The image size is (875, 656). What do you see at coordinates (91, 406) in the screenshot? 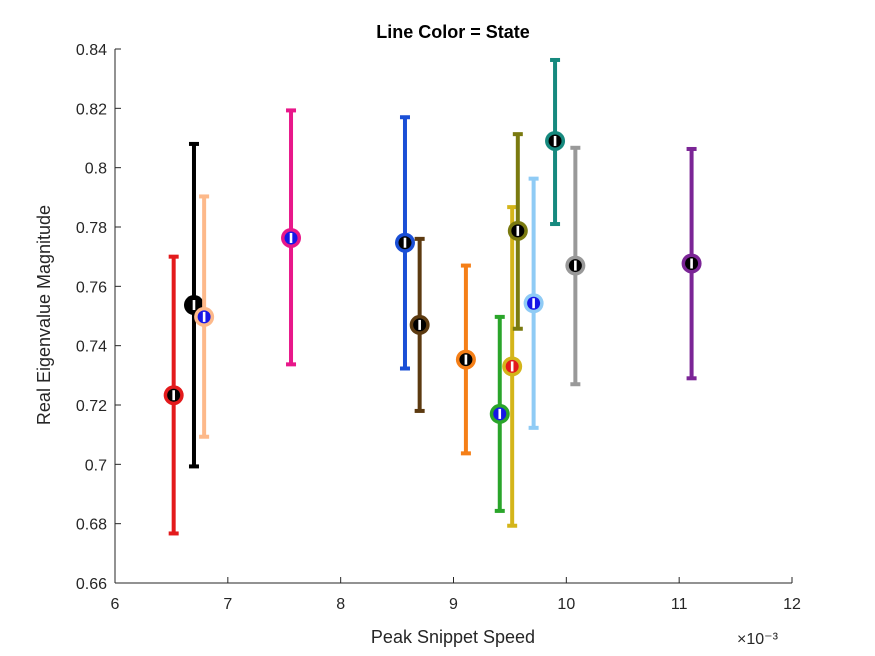
I see `y-tick-label: 0.72` at bounding box center [91, 406].